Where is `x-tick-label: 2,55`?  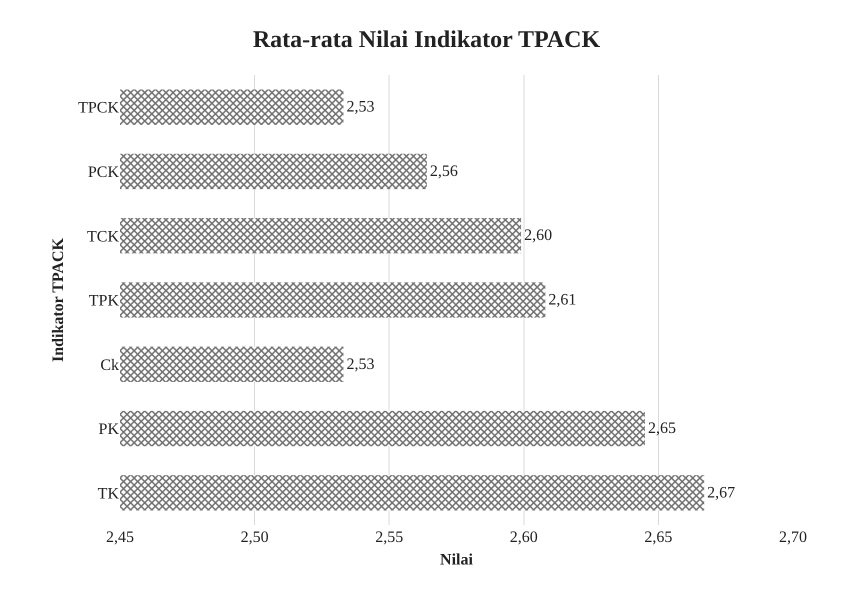
x-tick-label: 2,55 is located at coordinates (389, 537).